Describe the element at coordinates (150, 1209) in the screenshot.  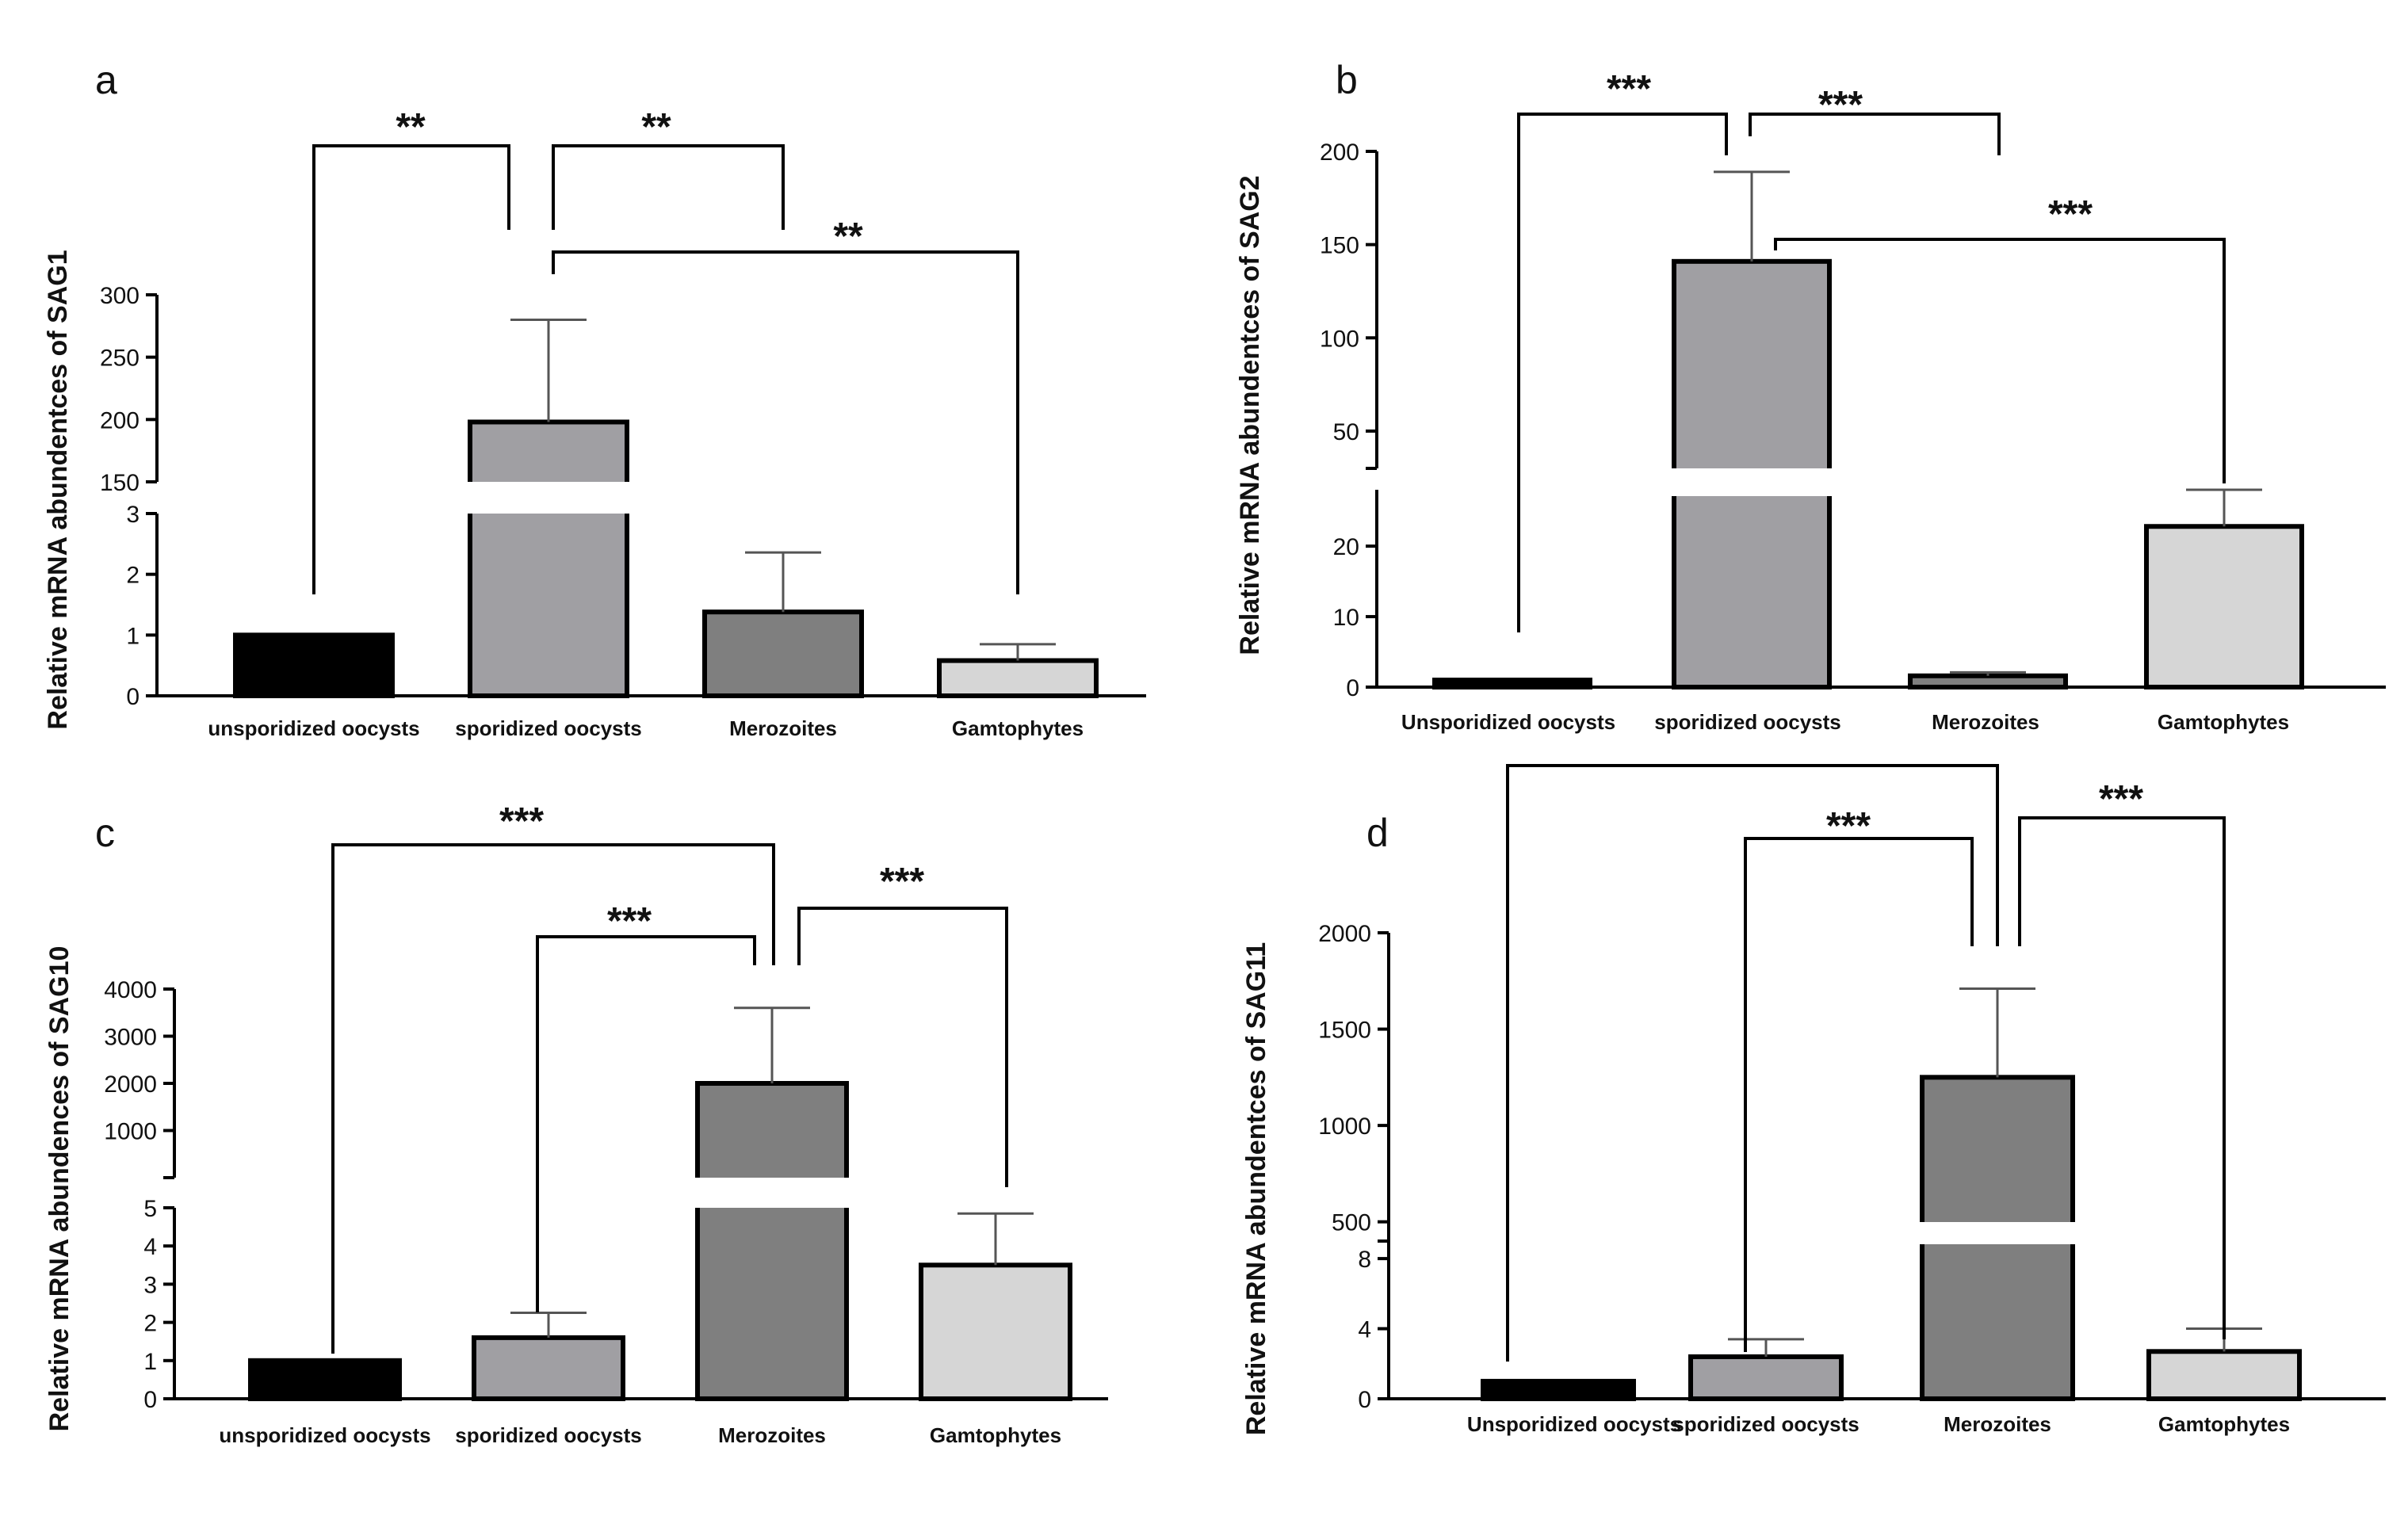
I see `y-tick-label: 5` at that location.